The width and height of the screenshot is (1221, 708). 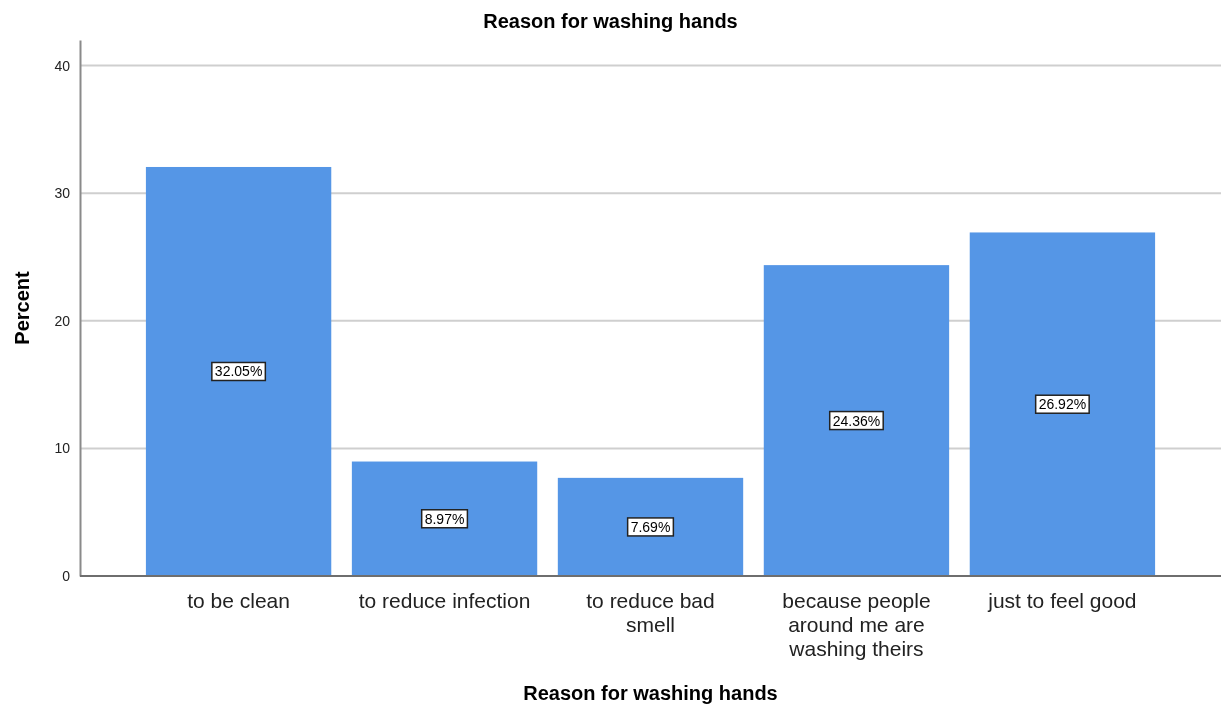 I want to click on y-tick-label: 10, so click(x=62, y=448).